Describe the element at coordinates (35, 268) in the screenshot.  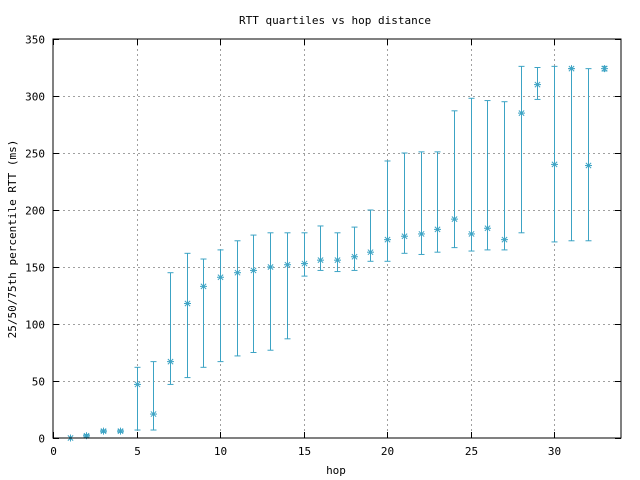
I see `y-tick-label: 150` at that location.